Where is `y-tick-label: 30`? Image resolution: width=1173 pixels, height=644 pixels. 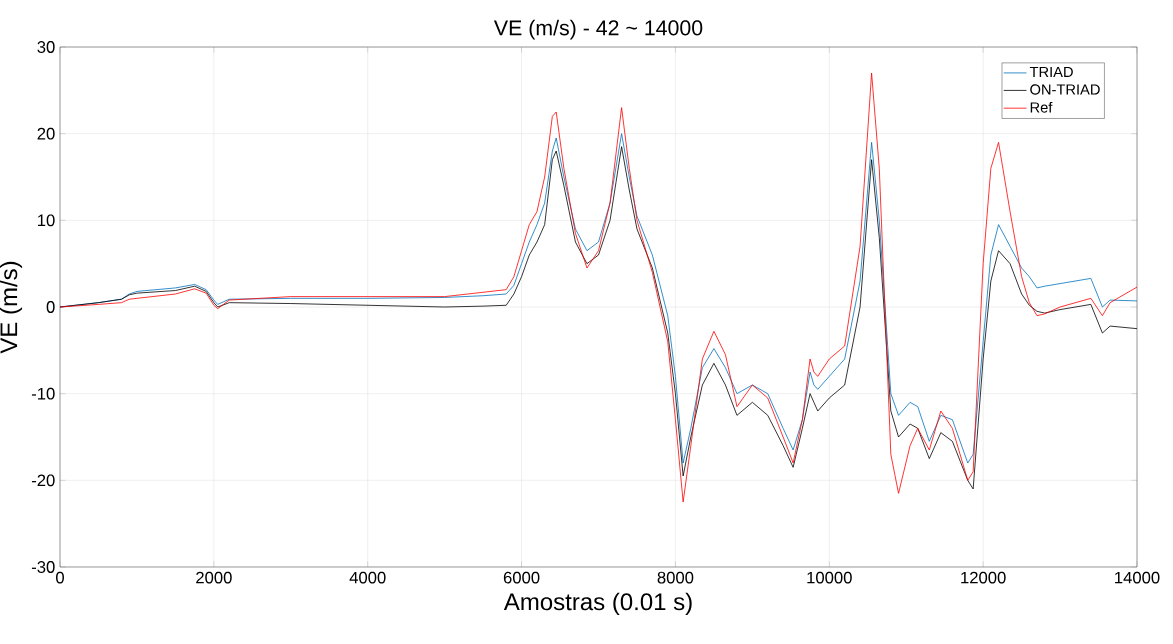
y-tick-label: 30 is located at coordinates (46, 47).